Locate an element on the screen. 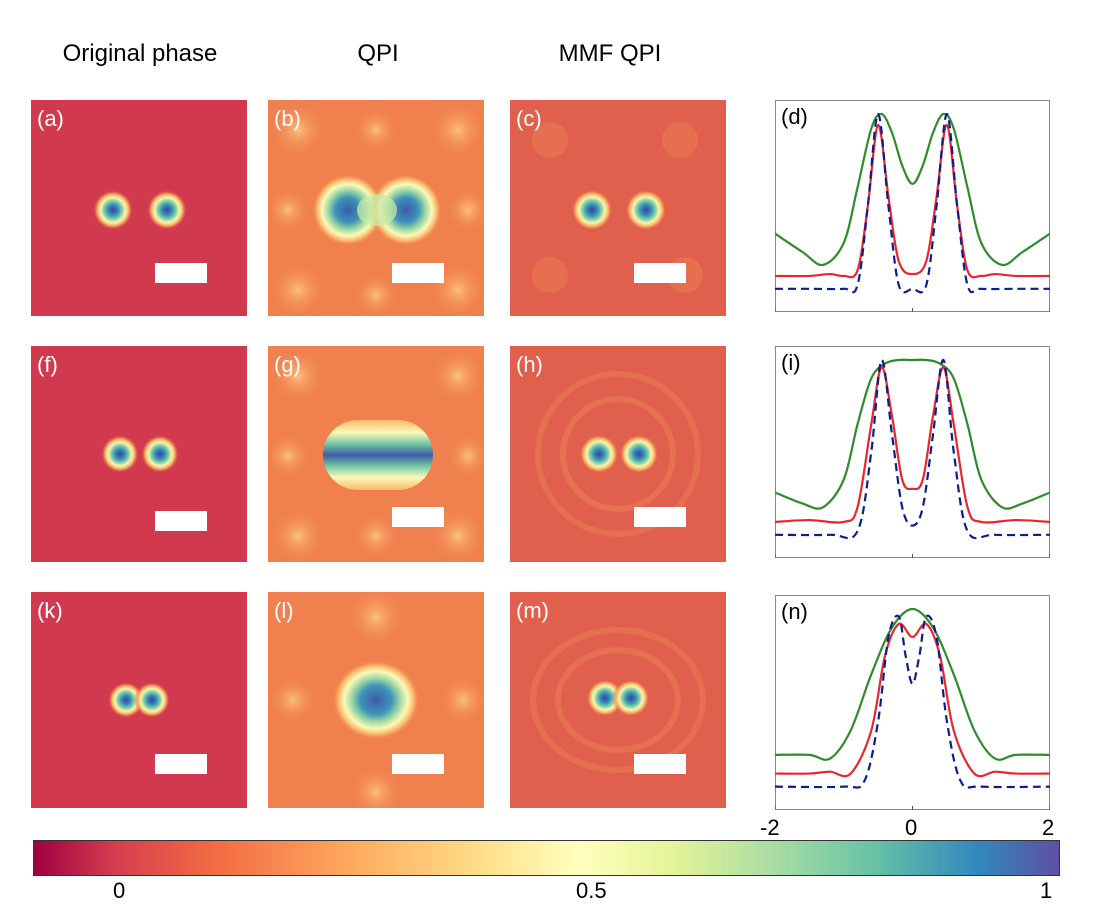 The image size is (1097, 909). plot-panel-d: (d) is located at coordinates (912, 206).